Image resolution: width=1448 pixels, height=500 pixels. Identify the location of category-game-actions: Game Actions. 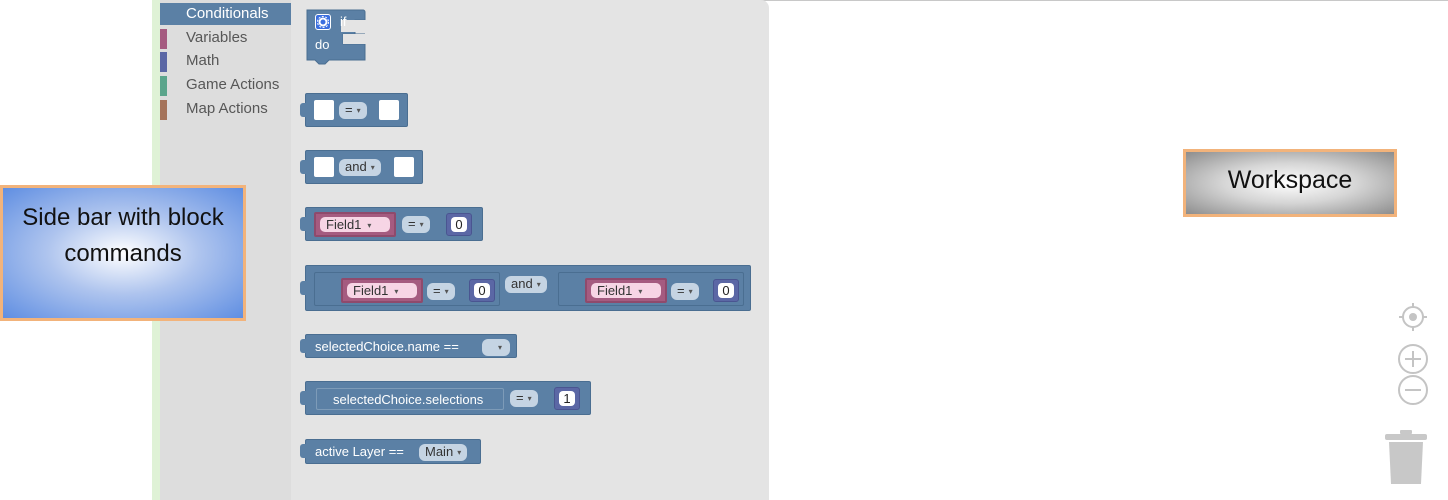
(225, 85).